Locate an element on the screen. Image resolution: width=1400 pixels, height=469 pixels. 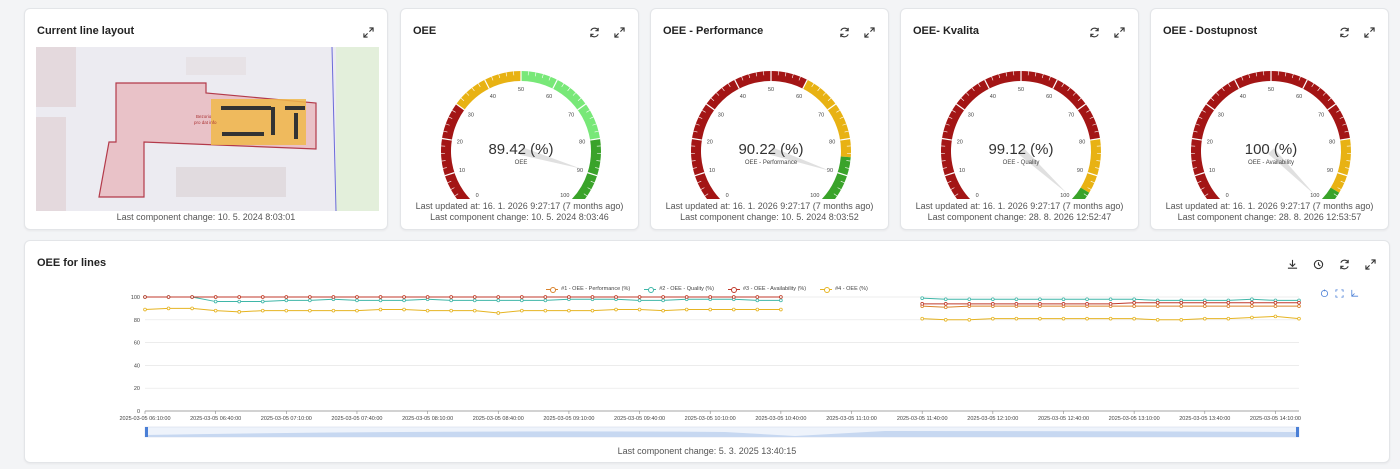
legend-item: #1 - OEE - Performance (%) is located at coordinates (588, 289).